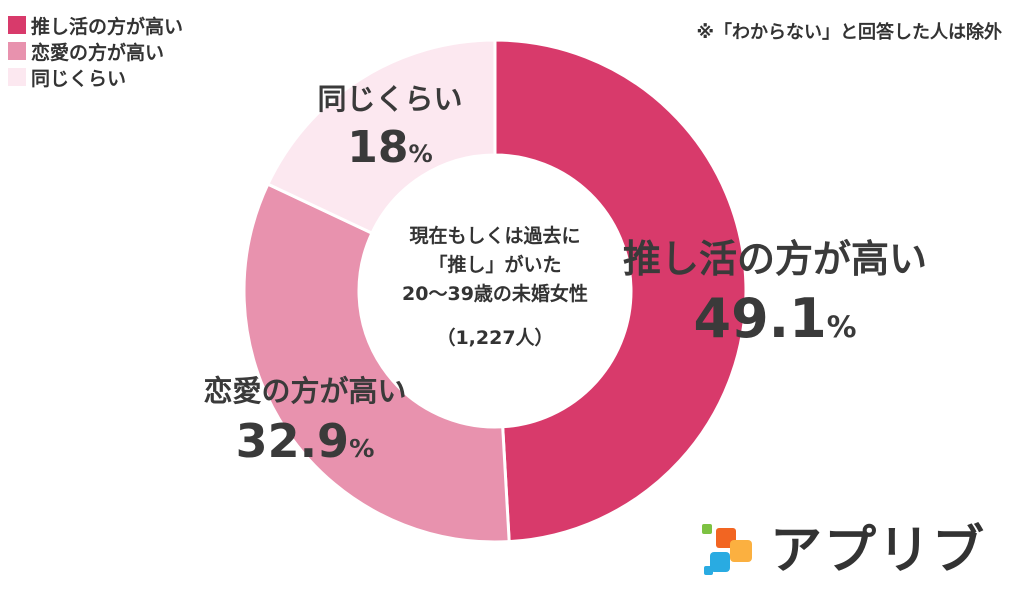 This screenshot has height=595, width=1024. What do you see at coordinates (774, 259) in the screenshot?
I see `segment-name-oshi: 推し活の方が高い` at bounding box center [774, 259].